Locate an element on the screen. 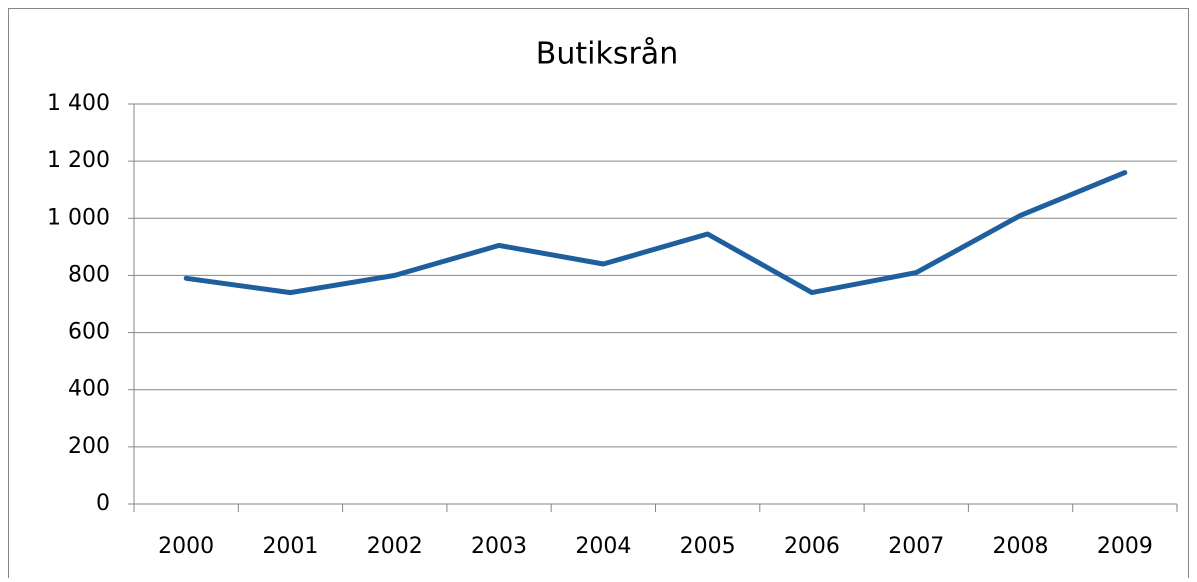  y-tick-label: 1 200 is located at coordinates (78, 160).